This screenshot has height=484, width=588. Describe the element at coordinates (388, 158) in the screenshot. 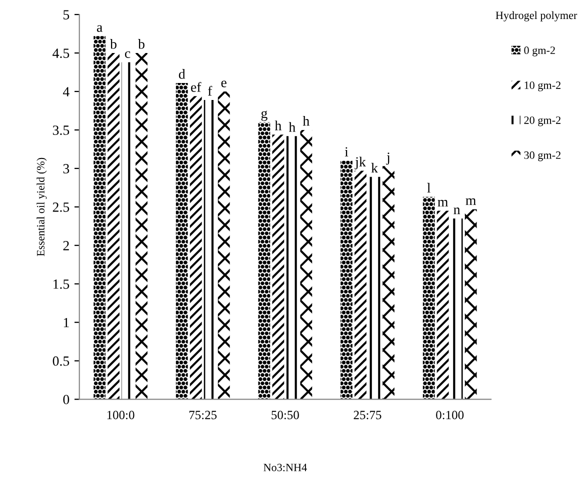

I see `data-label: j` at that location.